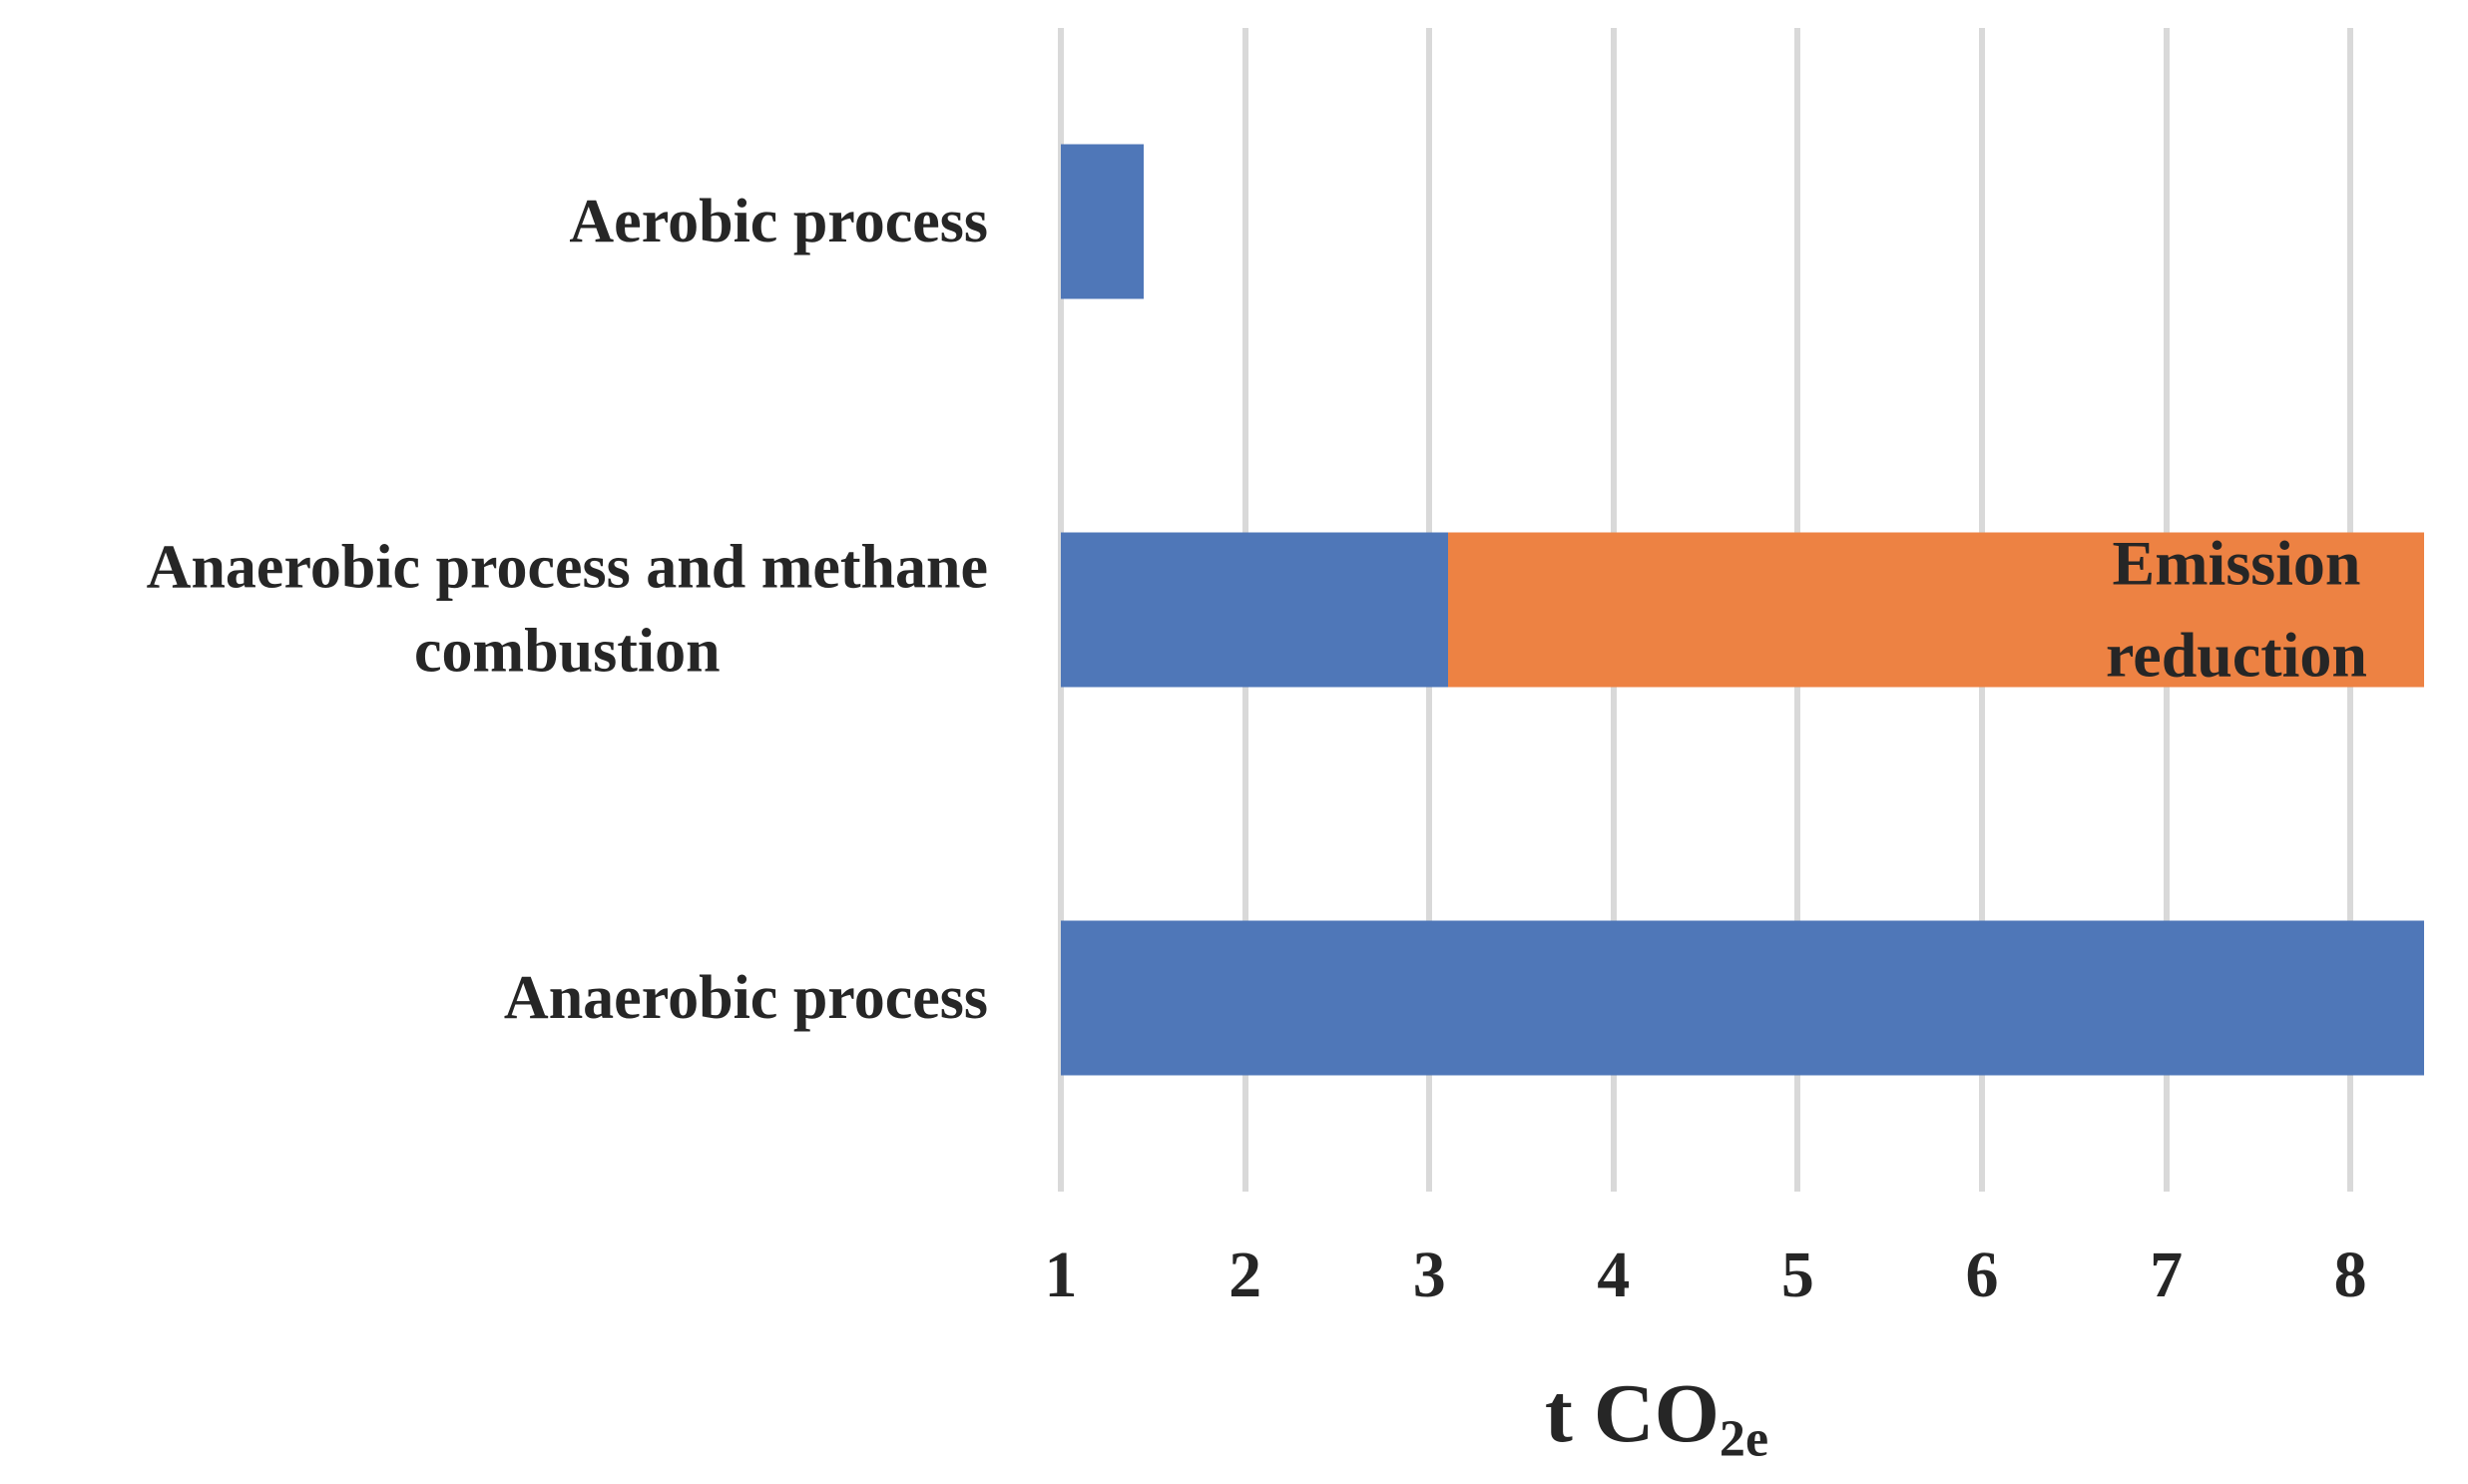 Image resolution: width=2468 pixels, height=1484 pixels. Describe the element at coordinates (1061, 1274) in the screenshot. I see `x-tick-label: 1` at that location.